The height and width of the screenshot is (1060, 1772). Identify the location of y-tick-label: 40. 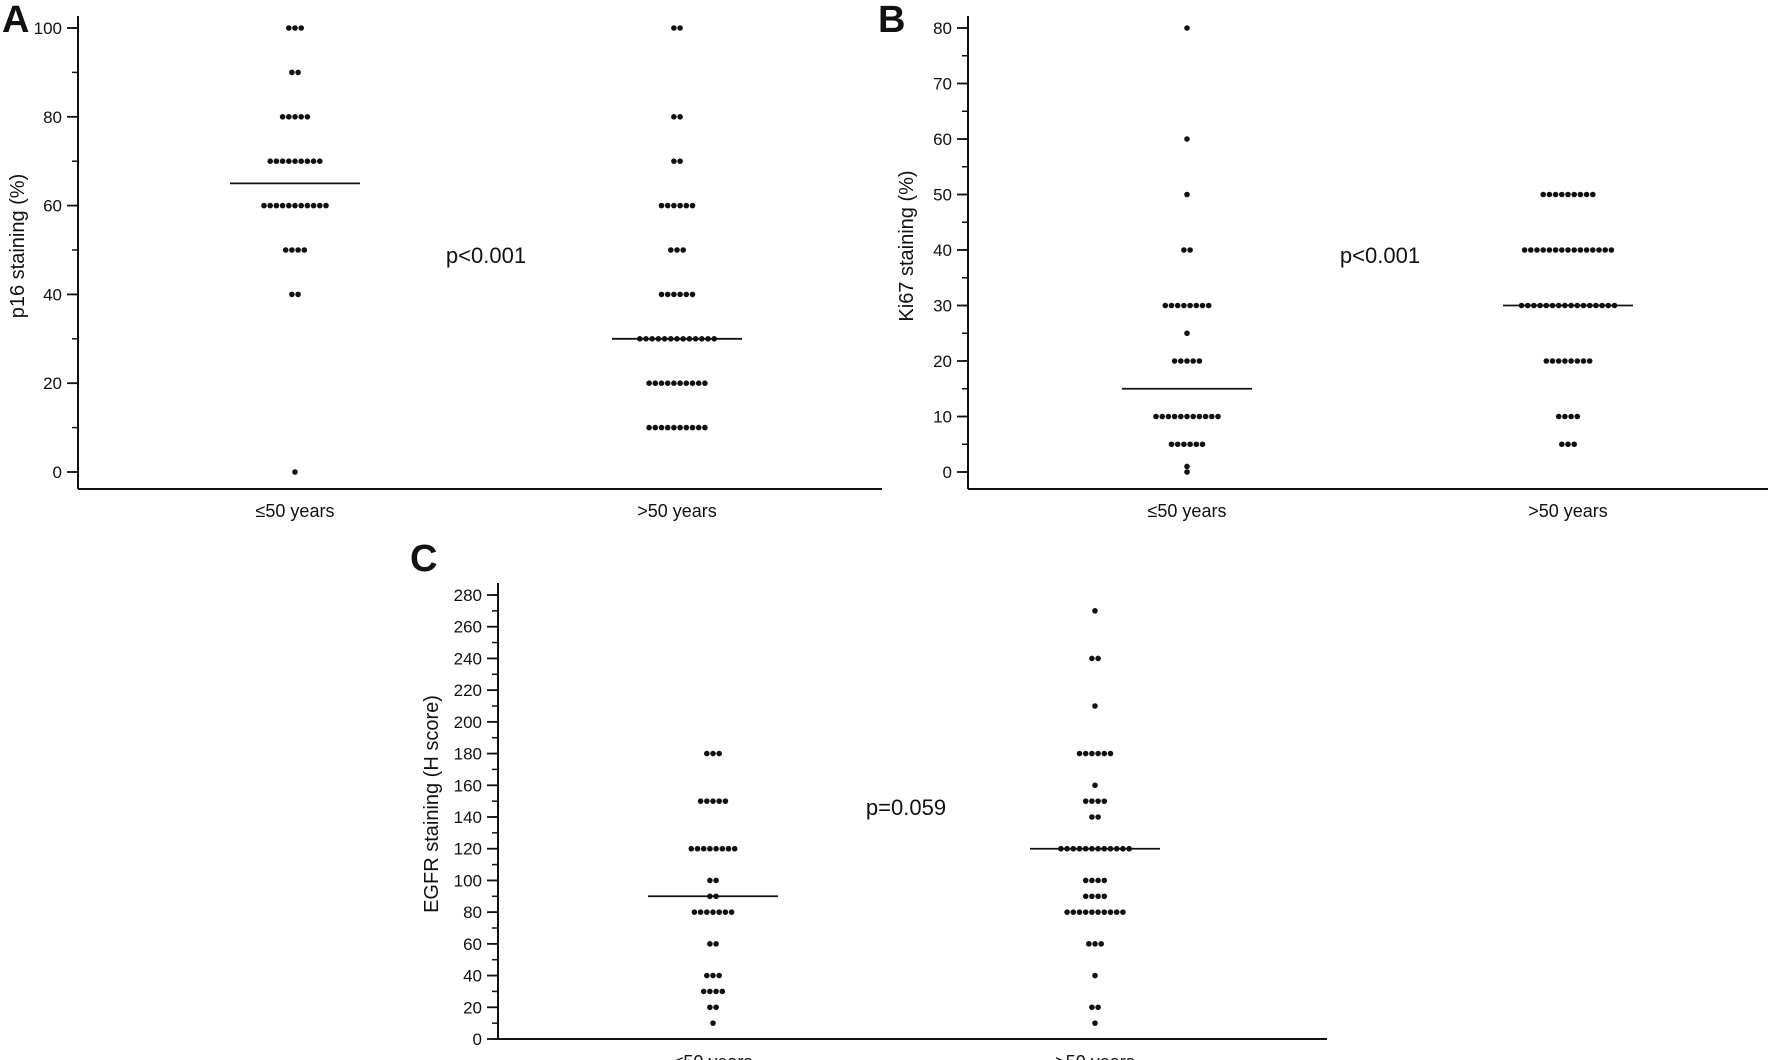
(942, 250).